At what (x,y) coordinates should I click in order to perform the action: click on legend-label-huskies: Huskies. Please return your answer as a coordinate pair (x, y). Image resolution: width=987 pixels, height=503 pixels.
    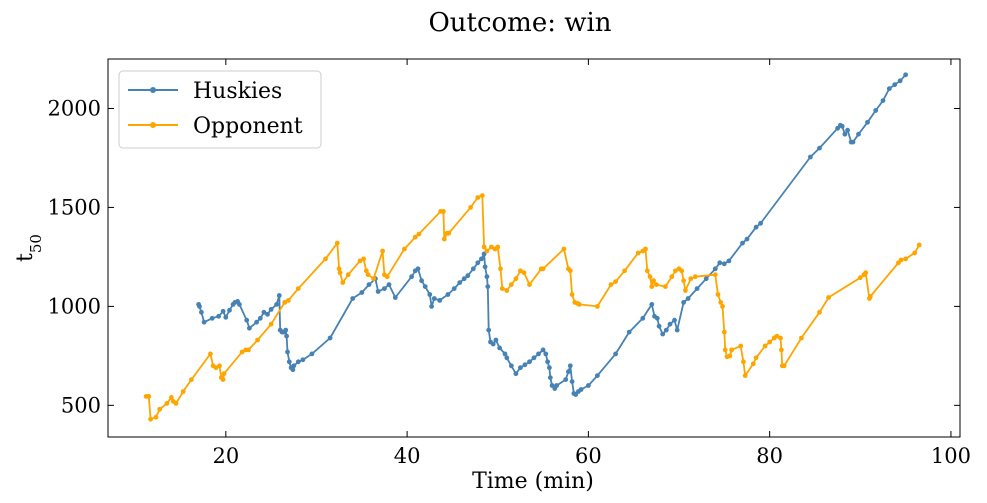
    Looking at the image, I should click on (237, 91).